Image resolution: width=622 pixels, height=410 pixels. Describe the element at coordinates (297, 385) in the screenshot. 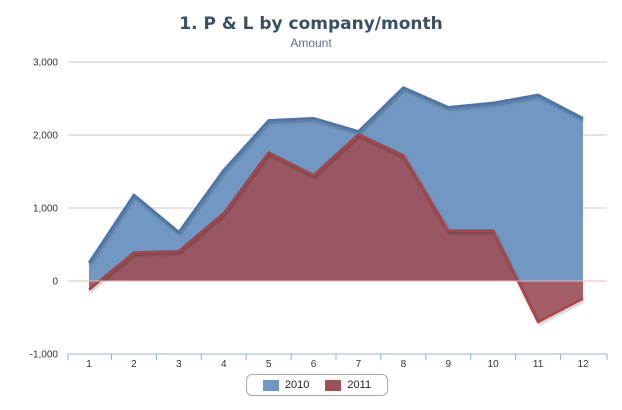

I see `legend-label-2010: 2010` at that location.